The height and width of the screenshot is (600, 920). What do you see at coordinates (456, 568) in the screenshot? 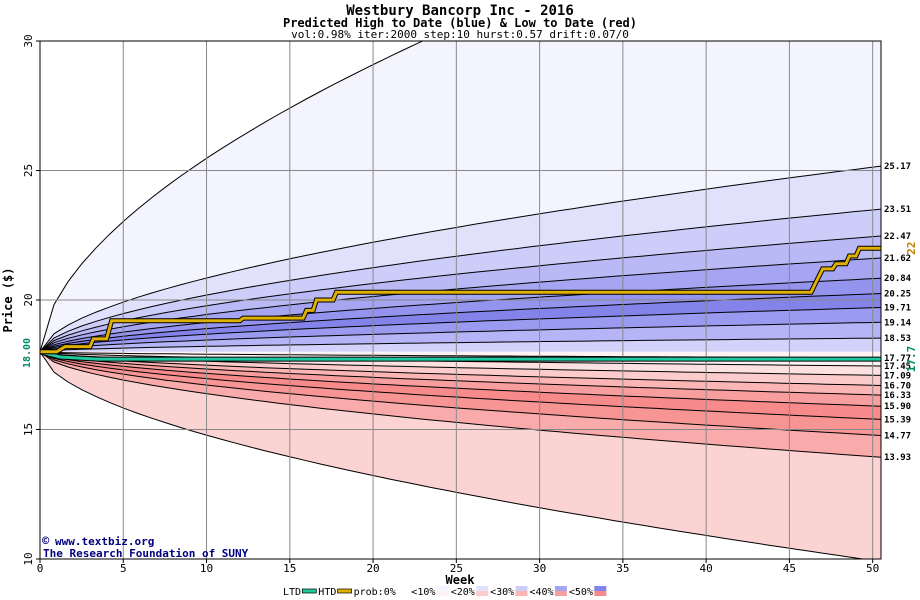
I see `x-tick-label-25: 25` at bounding box center [456, 568].